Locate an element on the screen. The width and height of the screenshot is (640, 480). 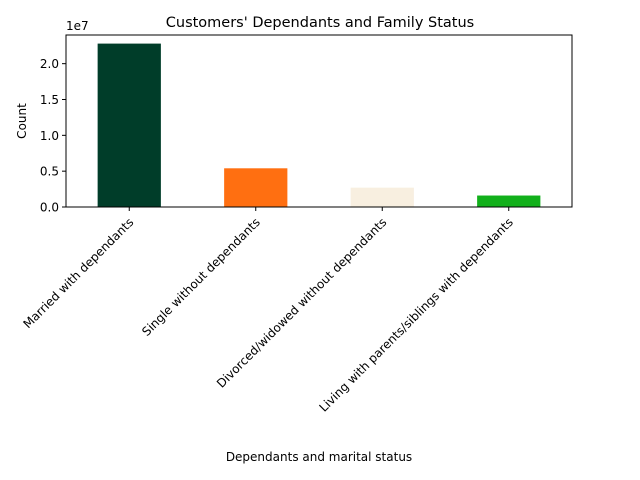
chart-title: Customers' Dependants and Family Status is located at coordinates (320, 23).